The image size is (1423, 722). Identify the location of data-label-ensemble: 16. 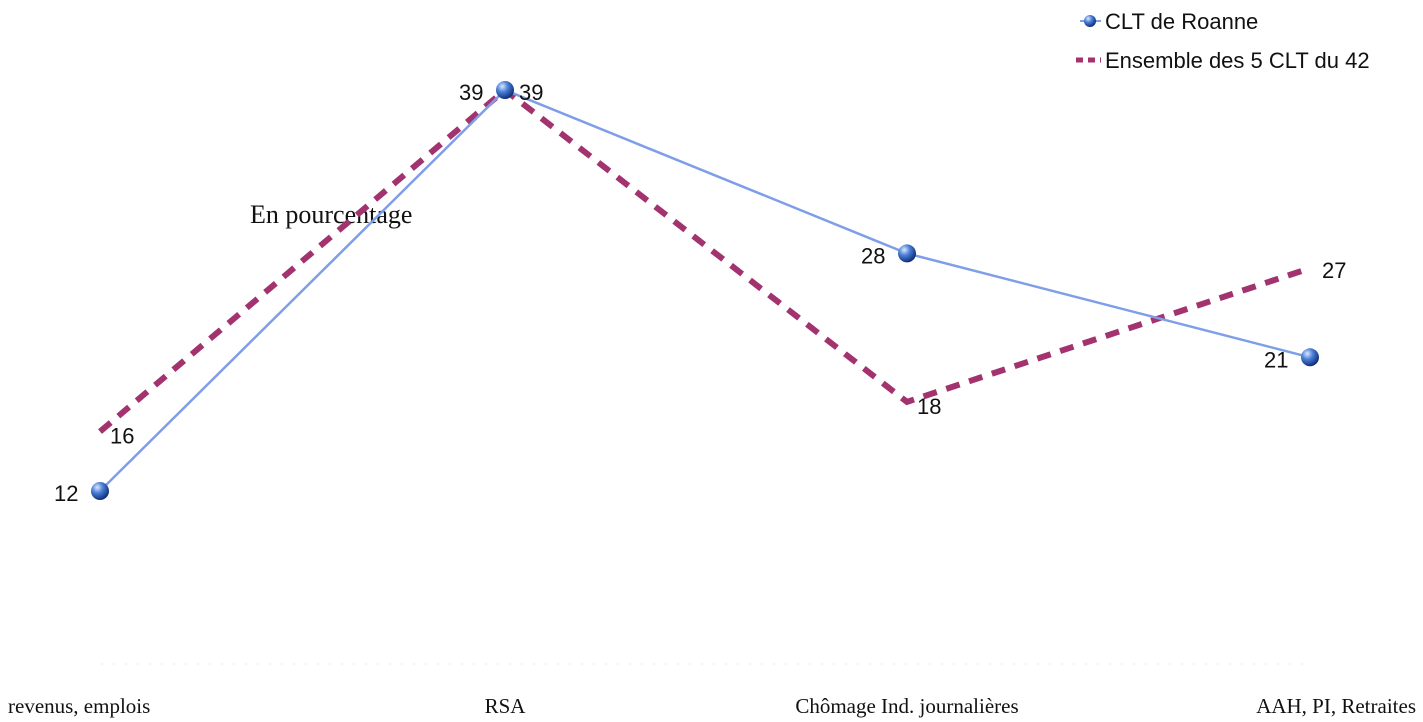
(122, 436).